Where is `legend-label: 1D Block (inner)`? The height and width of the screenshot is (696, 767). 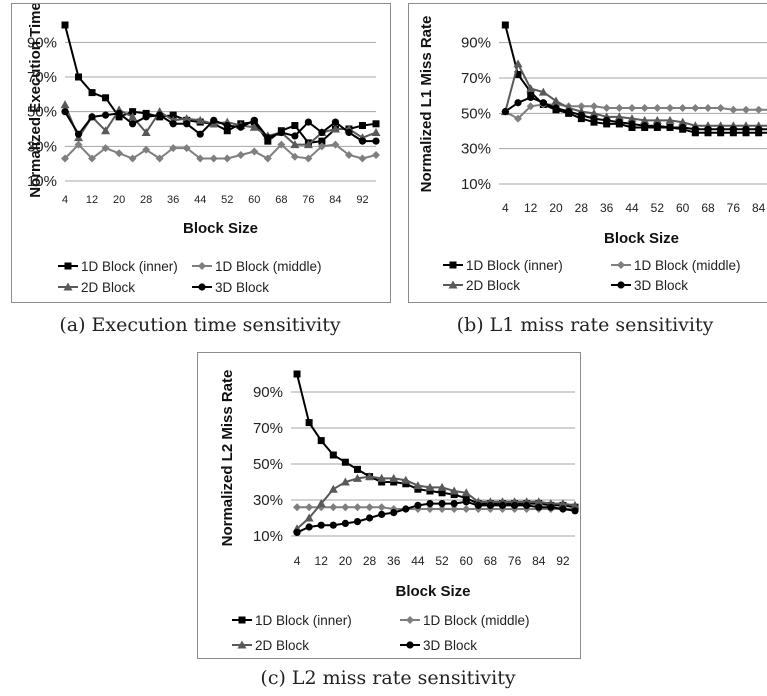
legend-label: 1D Block (inner) is located at coordinates (129, 266).